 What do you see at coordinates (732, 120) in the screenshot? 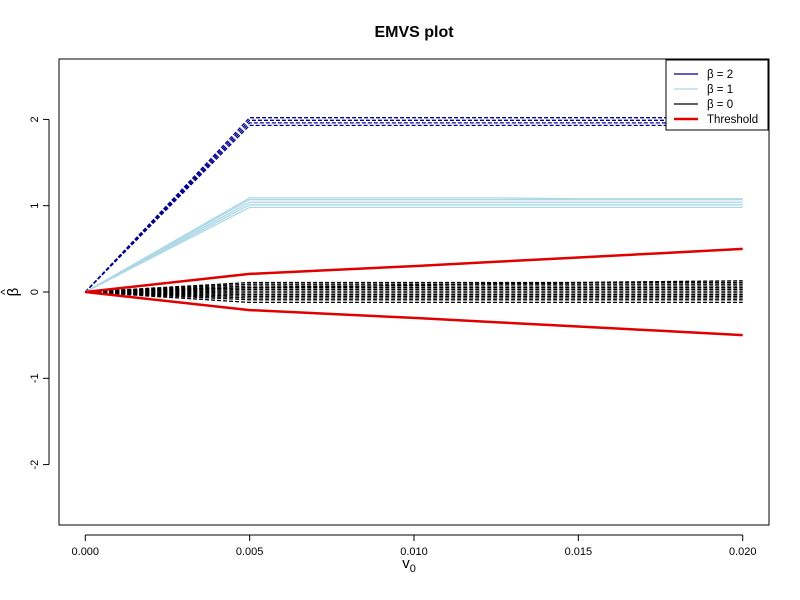
I see `legend-label-3: Threshold` at bounding box center [732, 120].